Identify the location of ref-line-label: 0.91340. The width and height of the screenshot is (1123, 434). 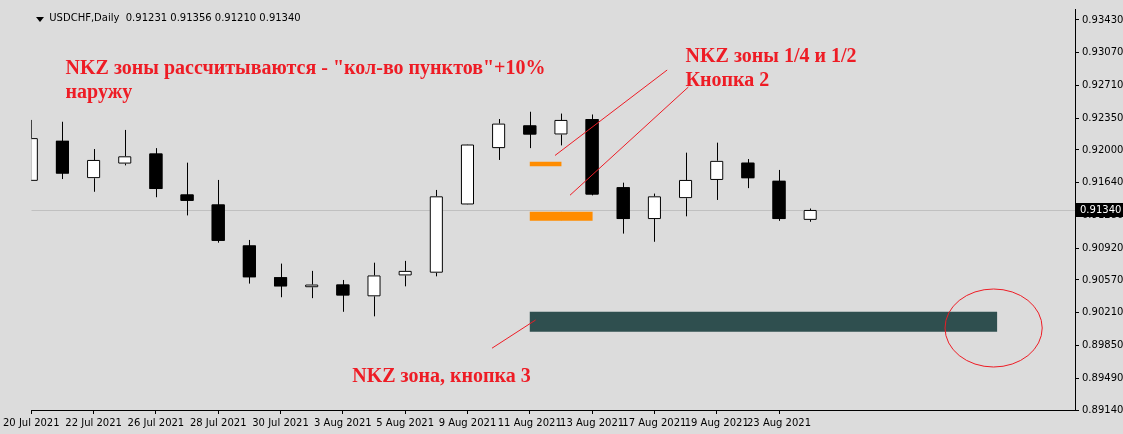
(1101, 209).